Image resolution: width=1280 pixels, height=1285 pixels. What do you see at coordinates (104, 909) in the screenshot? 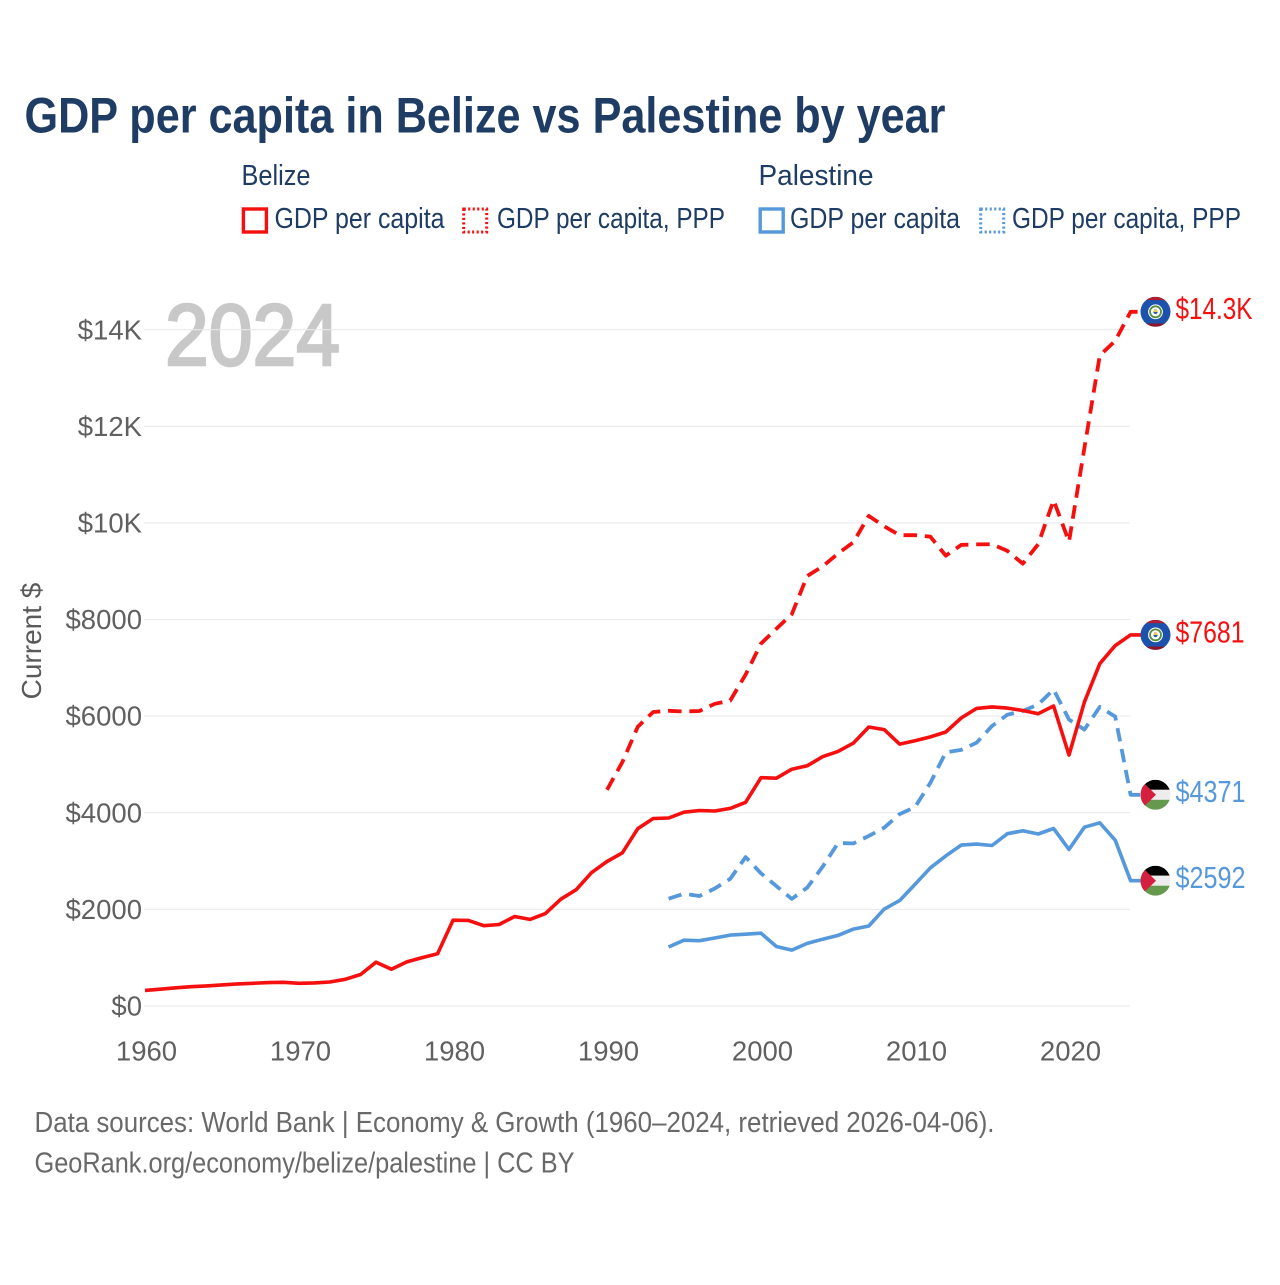
I see `svg-text: $2000` at bounding box center [104, 909].